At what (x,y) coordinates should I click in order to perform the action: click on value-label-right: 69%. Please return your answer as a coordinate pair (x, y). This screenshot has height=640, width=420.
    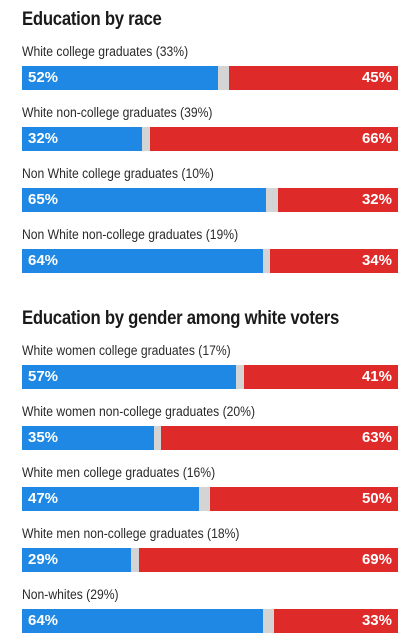
    Looking at the image, I should click on (376, 559).